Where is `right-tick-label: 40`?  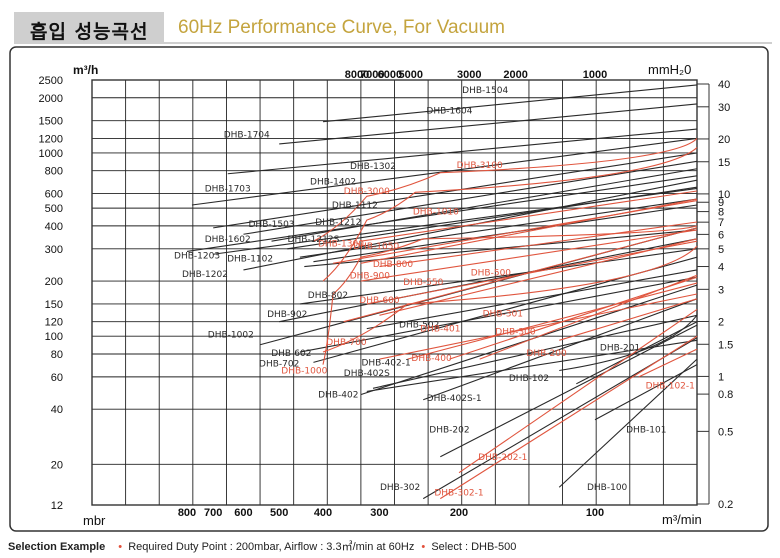 right-tick-label: 40 is located at coordinates (724, 85).